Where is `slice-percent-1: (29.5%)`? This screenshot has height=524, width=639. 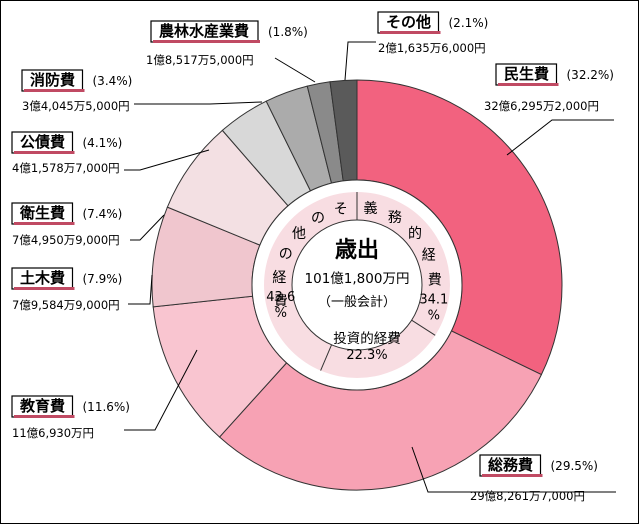 slice-percent-1: (29.5%) is located at coordinates (574, 466).